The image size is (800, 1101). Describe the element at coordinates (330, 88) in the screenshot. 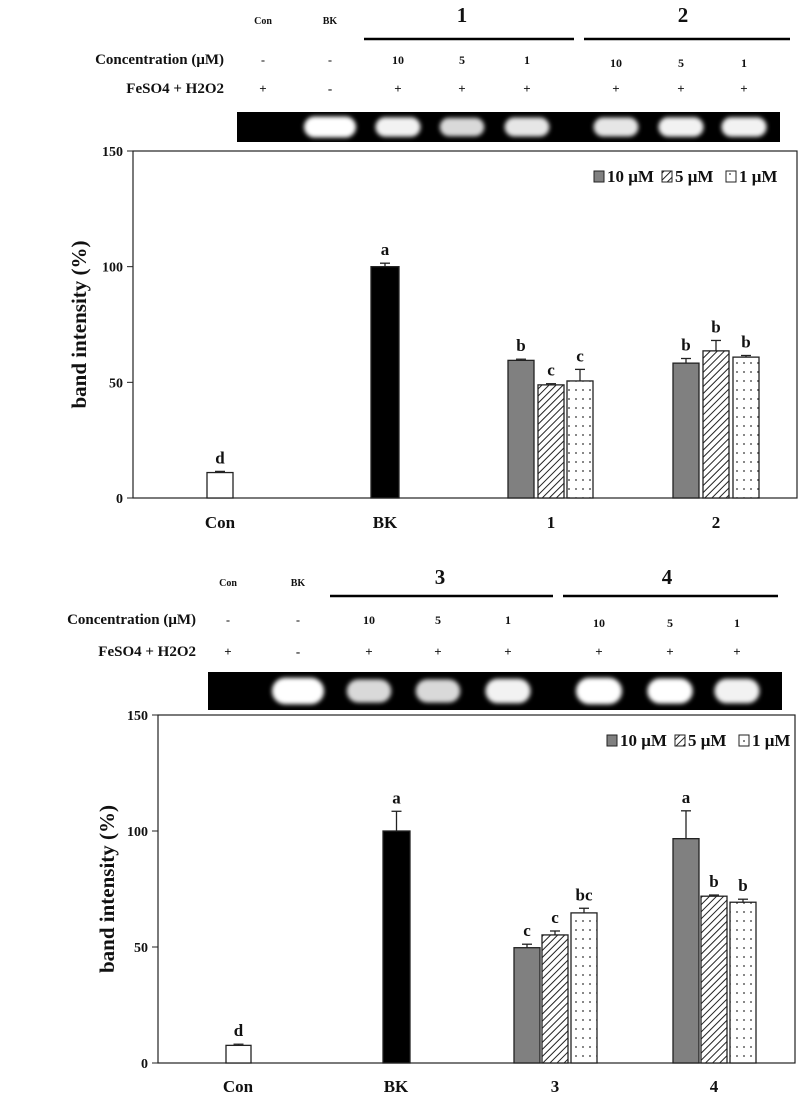

I see `treatment-value: -` at that location.